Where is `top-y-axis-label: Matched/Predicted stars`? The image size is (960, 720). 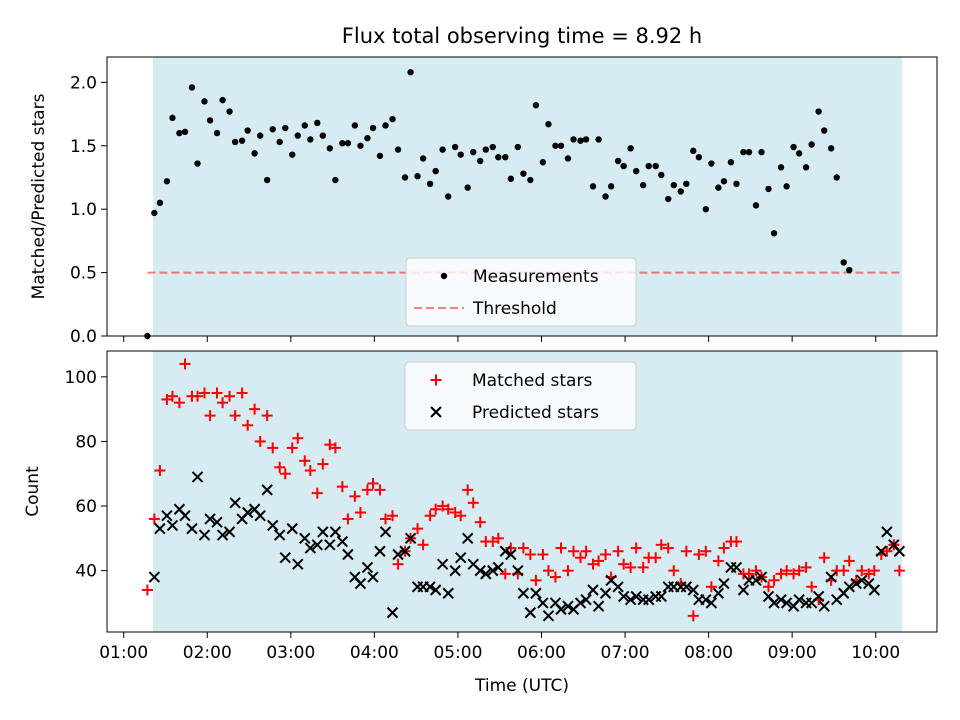
top-y-axis-label: Matched/Predicted stars is located at coordinates (39, 196).